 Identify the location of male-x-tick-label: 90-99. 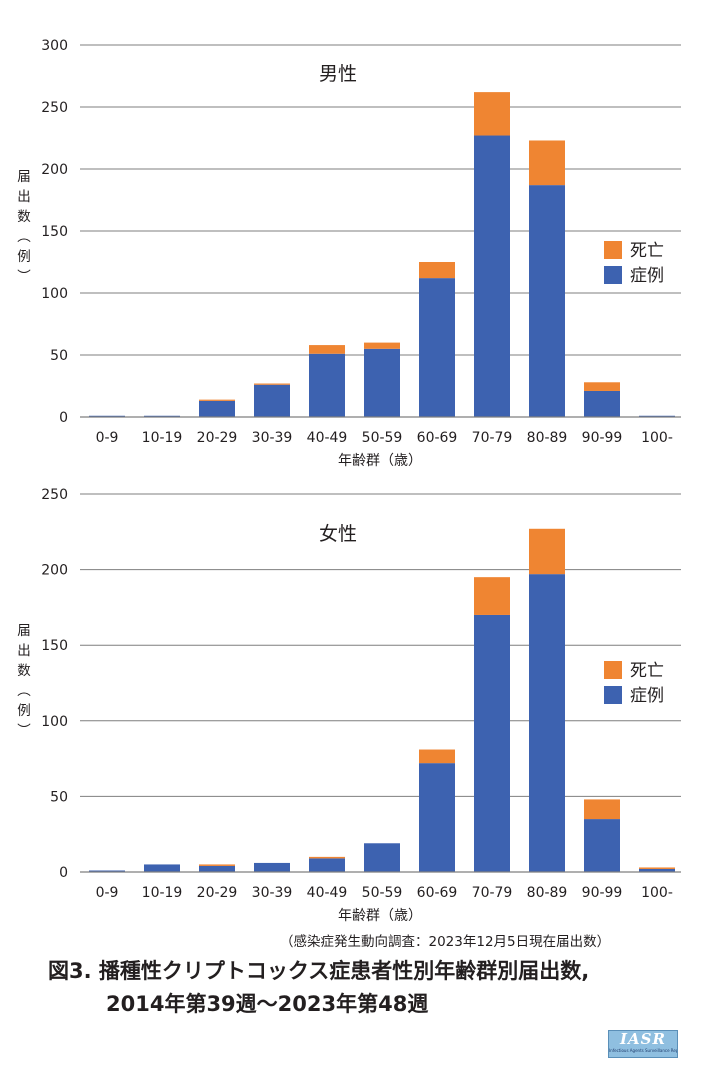
(602, 438).